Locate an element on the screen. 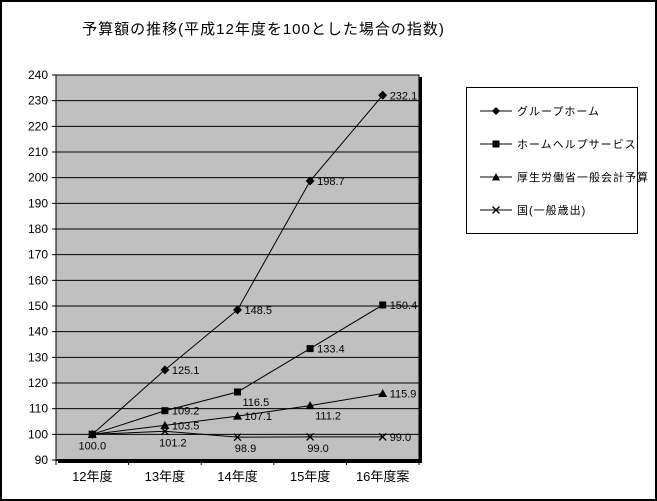  data-label: 116.5 is located at coordinates (256, 403).